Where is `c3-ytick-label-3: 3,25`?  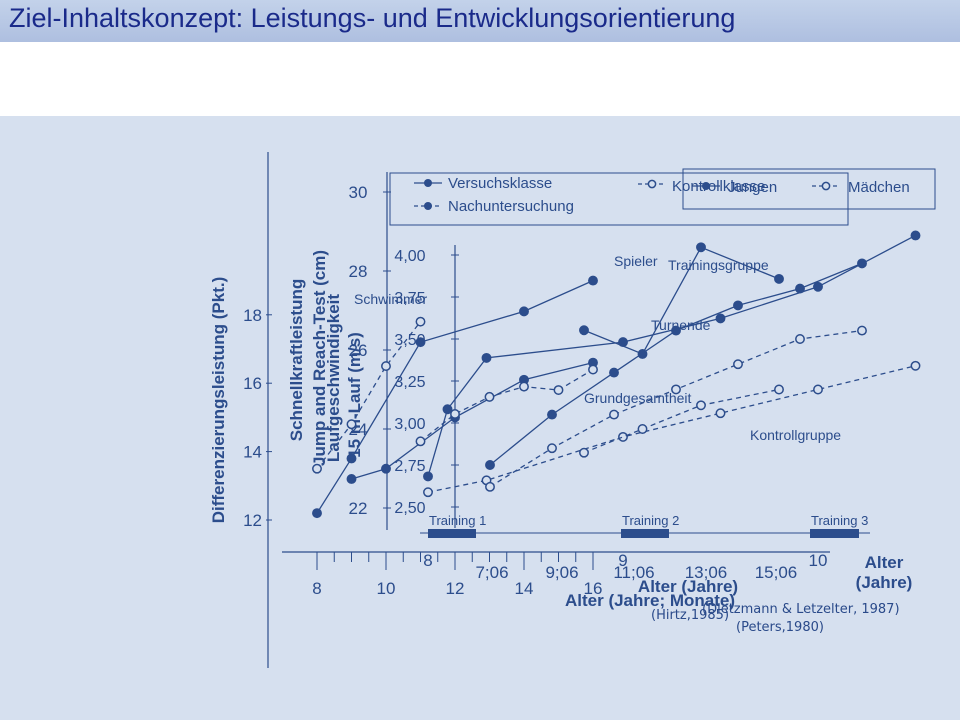 c3-ytick-label-3: 3,25 is located at coordinates (409, 382).